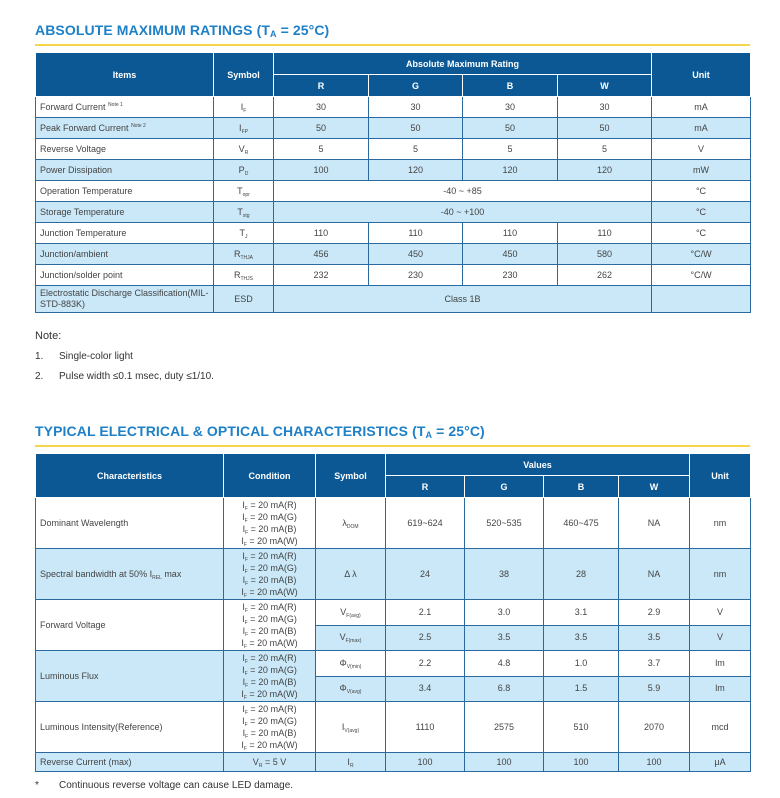 The width and height of the screenshot is (780, 798). Describe the element at coordinates (321, 149) in the screenshot. I see `value-r: 5` at that location.